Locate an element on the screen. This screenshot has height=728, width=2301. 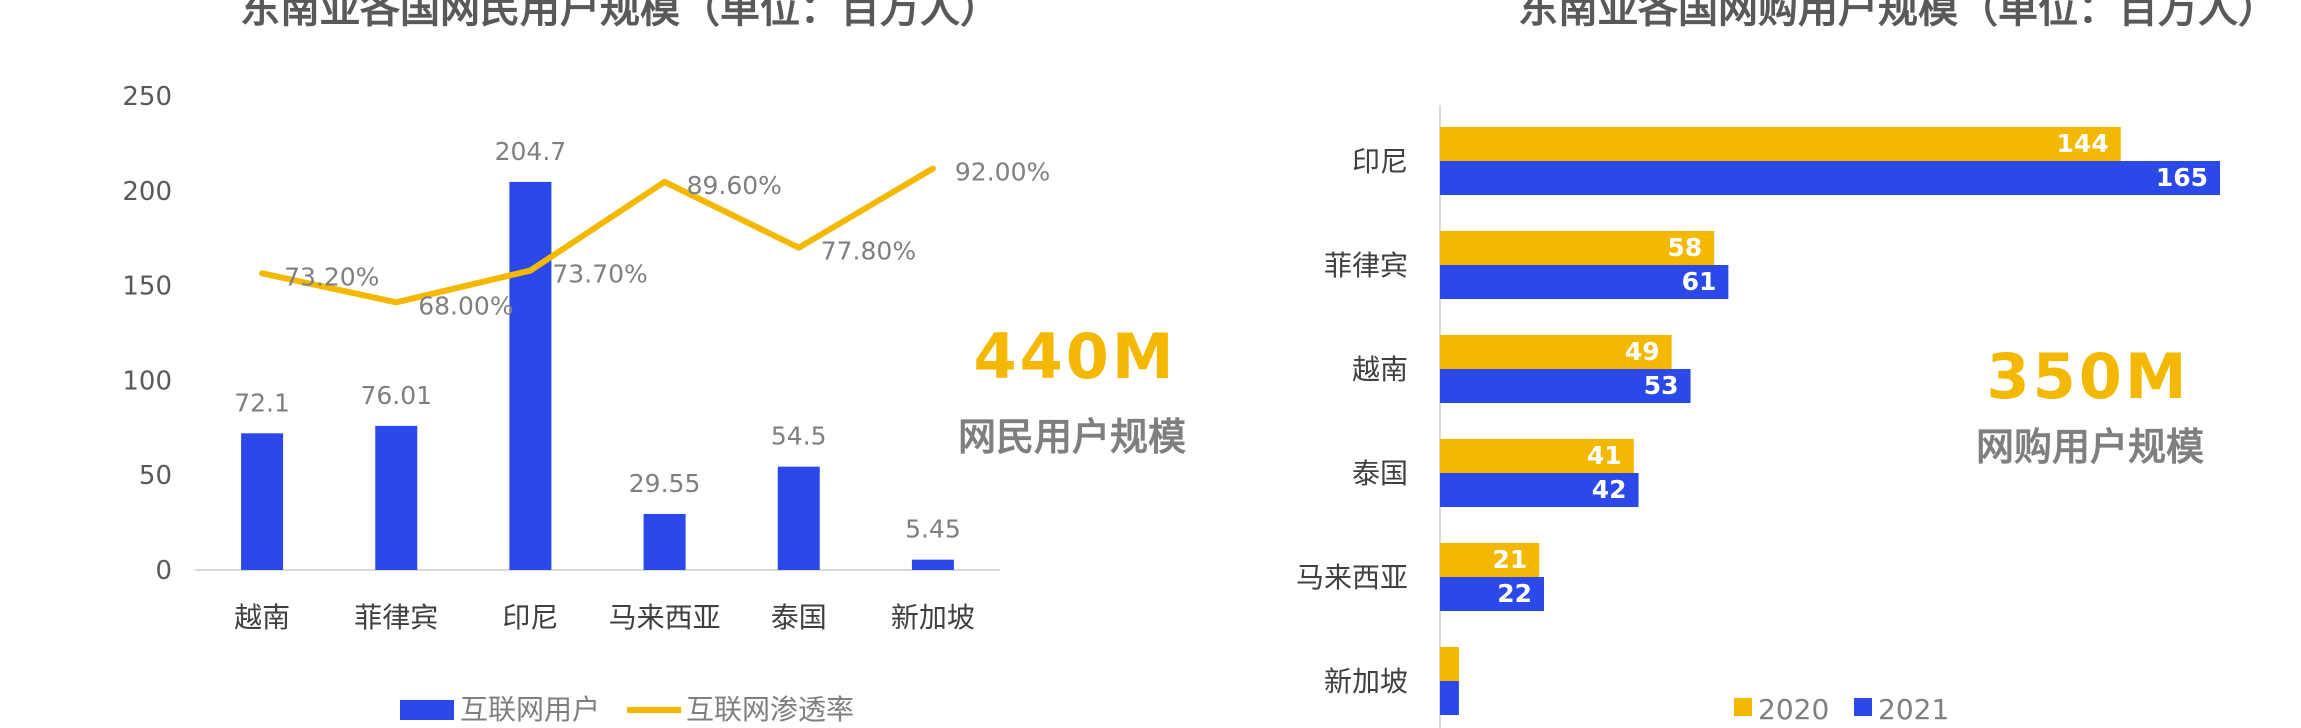
bar-2021-label: 4 is located at coordinates (1469, 697).